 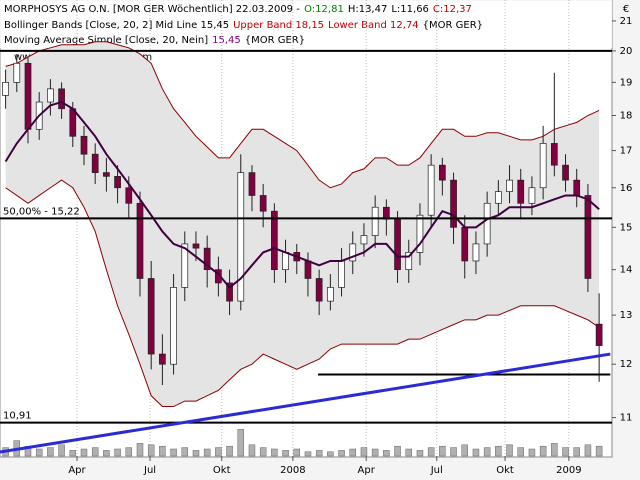 What do you see at coordinates (324, 9) in the screenshot?
I see `header-part: O:12,81` at bounding box center [324, 9].